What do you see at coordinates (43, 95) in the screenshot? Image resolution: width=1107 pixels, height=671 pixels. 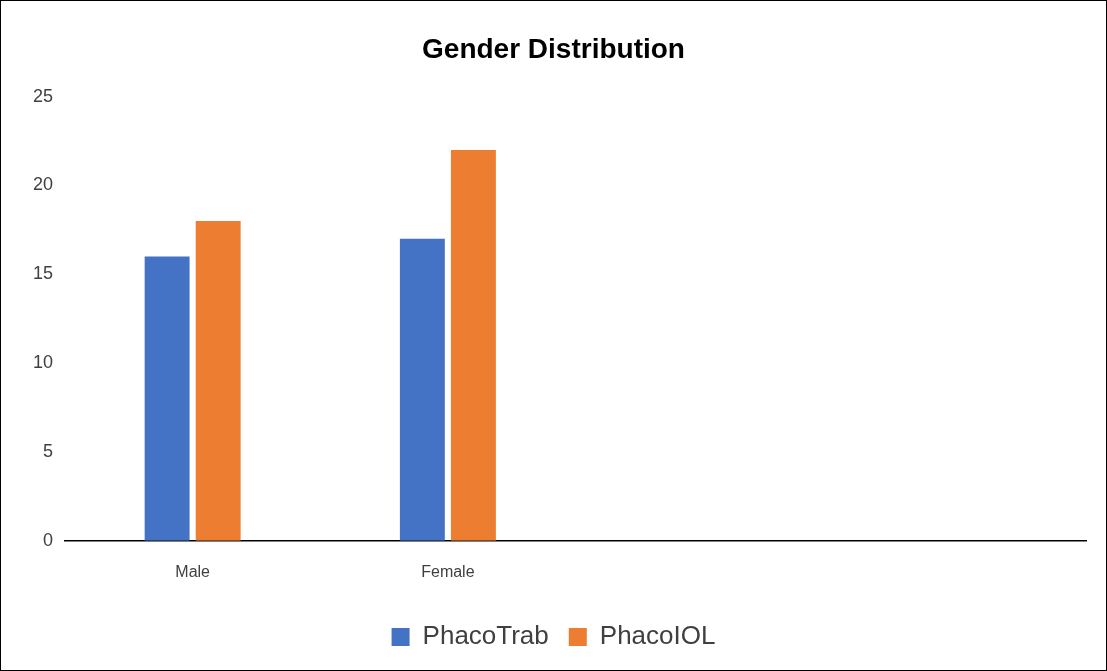 I see `y-tick-label: 25` at bounding box center [43, 95].